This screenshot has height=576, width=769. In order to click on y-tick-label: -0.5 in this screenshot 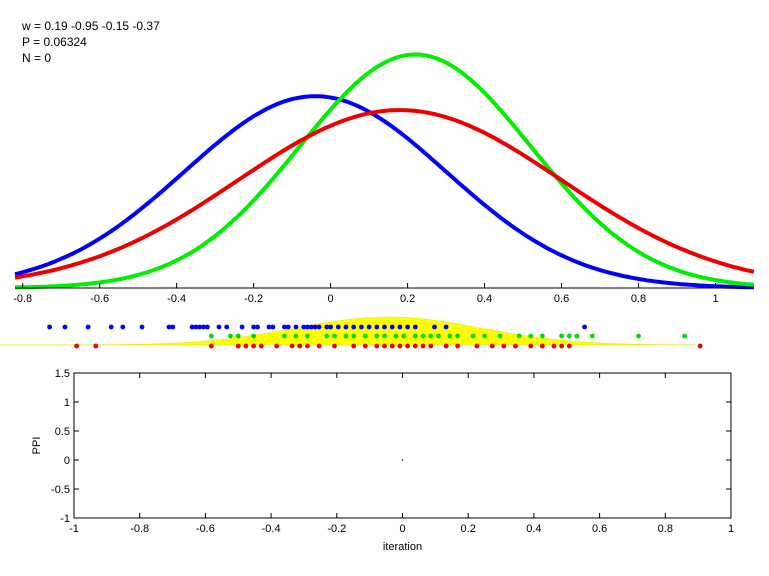, I will do `click(60, 490)`.